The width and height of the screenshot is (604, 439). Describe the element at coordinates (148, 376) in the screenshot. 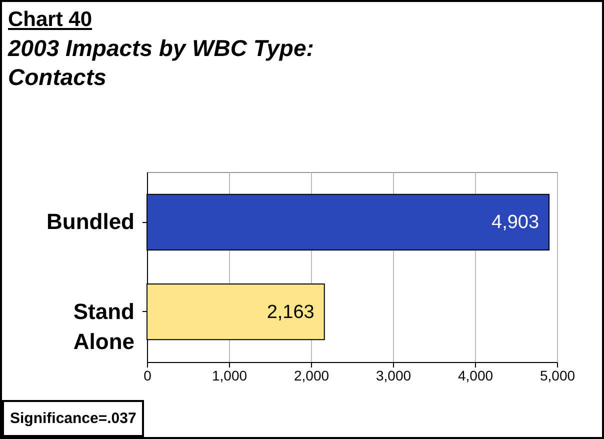

I see `x-tick-label: 0` at that location.